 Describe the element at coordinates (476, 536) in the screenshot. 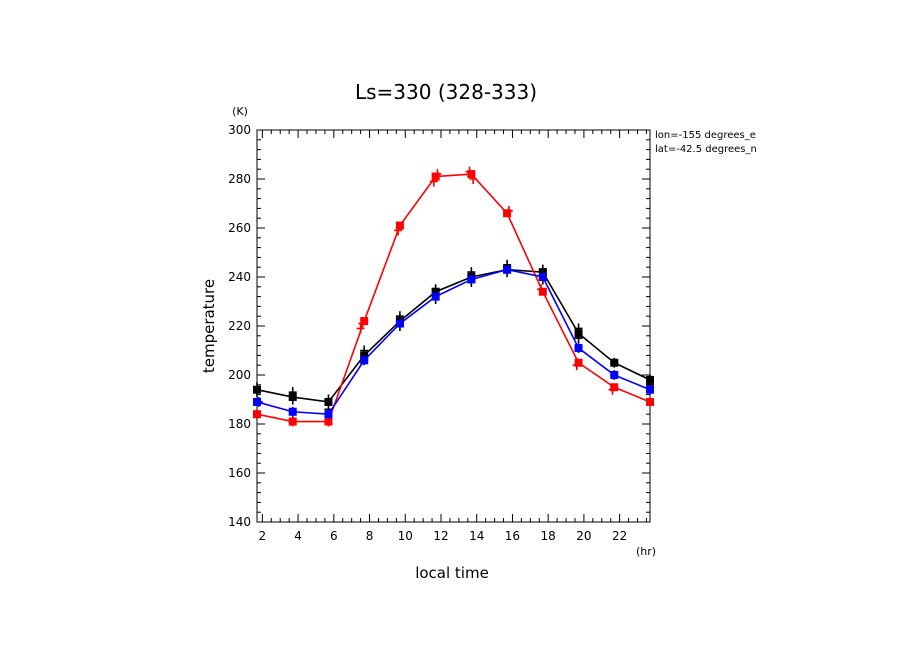

I see `x-tick-label: 14` at that location.